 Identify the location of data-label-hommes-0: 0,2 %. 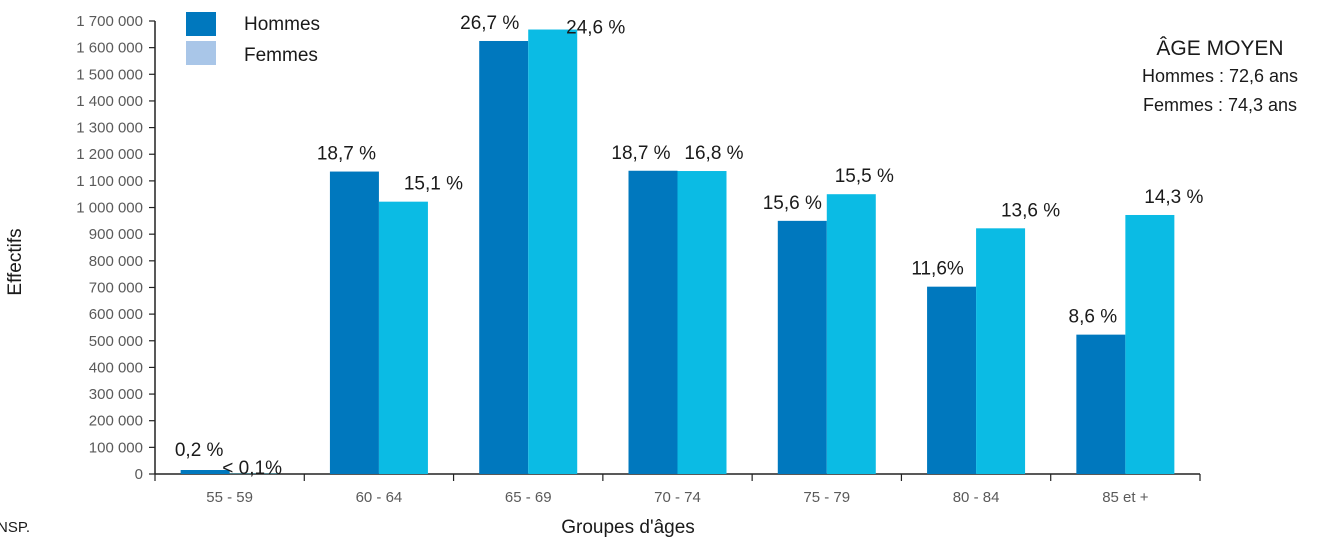
(199, 450).